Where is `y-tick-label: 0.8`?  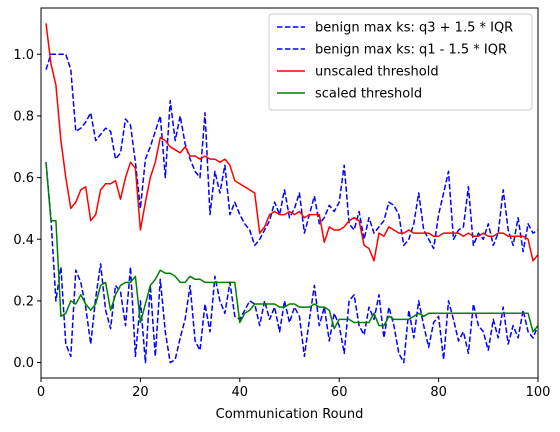
y-tick-label: 0.8 is located at coordinates (23, 116).